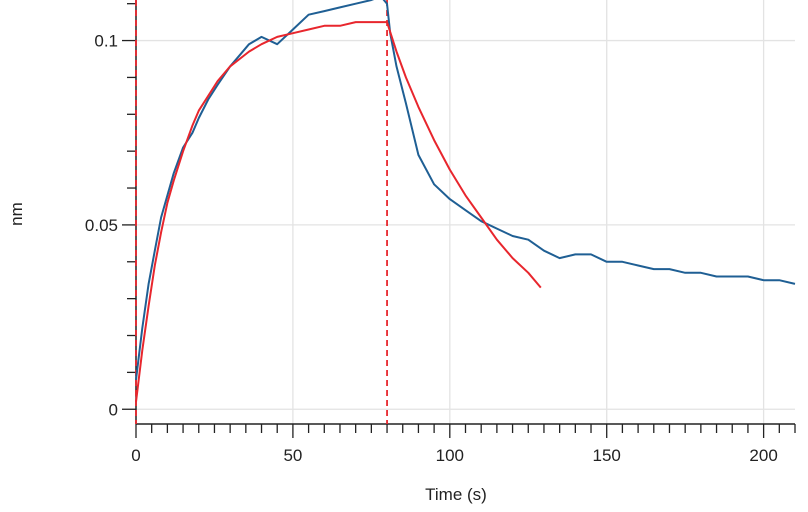  What do you see at coordinates (113, 409) in the screenshot?
I see `y-tick-label: 0` at bounding box center [113, 409].